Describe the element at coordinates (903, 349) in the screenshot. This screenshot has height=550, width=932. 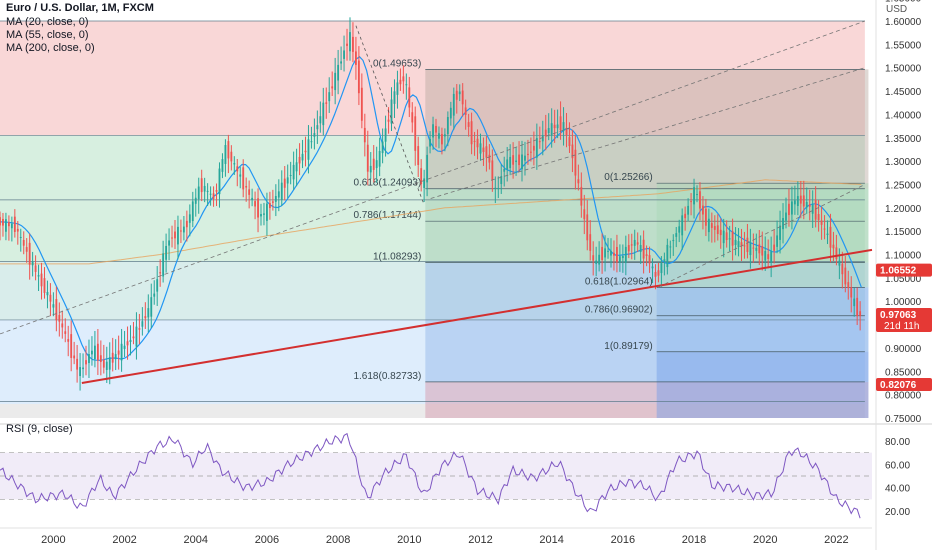
I see `price-tick-label: 0.90000` at that location.